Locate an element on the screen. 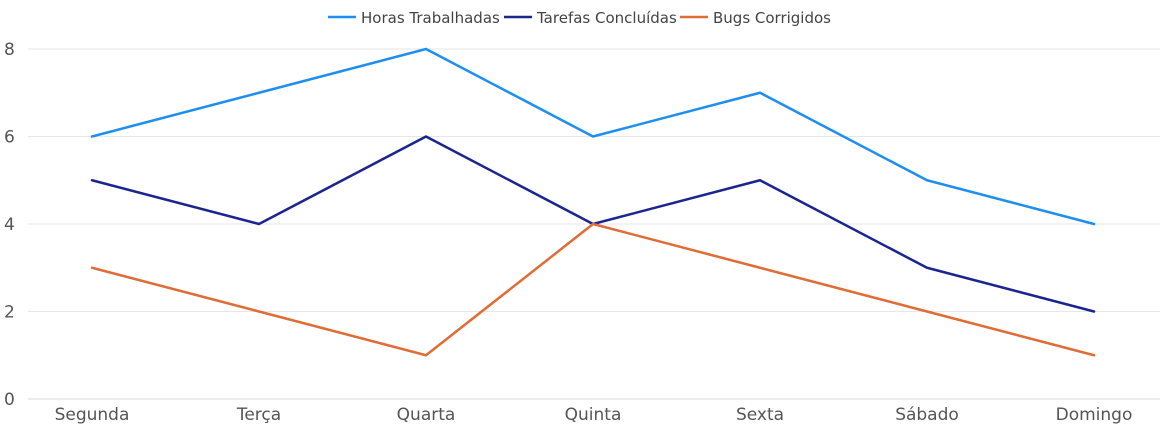  legend-item: Tarefas Concluídas is located at coordinates (590, 18).